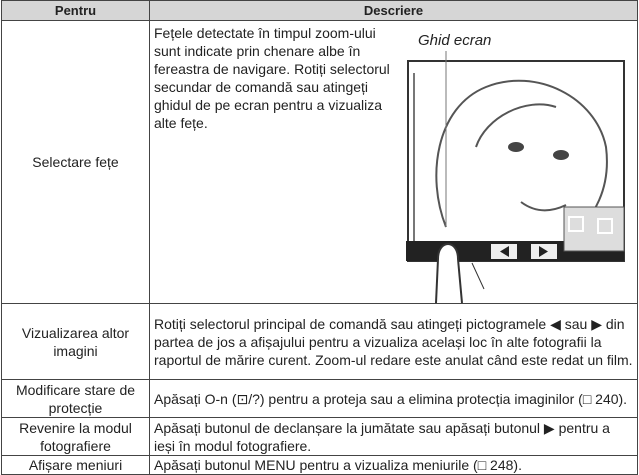  I want to click on row-label: Vizualizarea altor imagini, so click(75, 341).